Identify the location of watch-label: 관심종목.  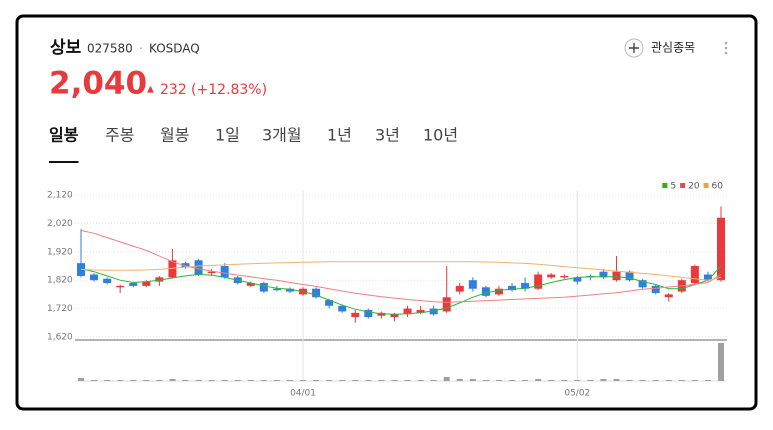
(673, 48).